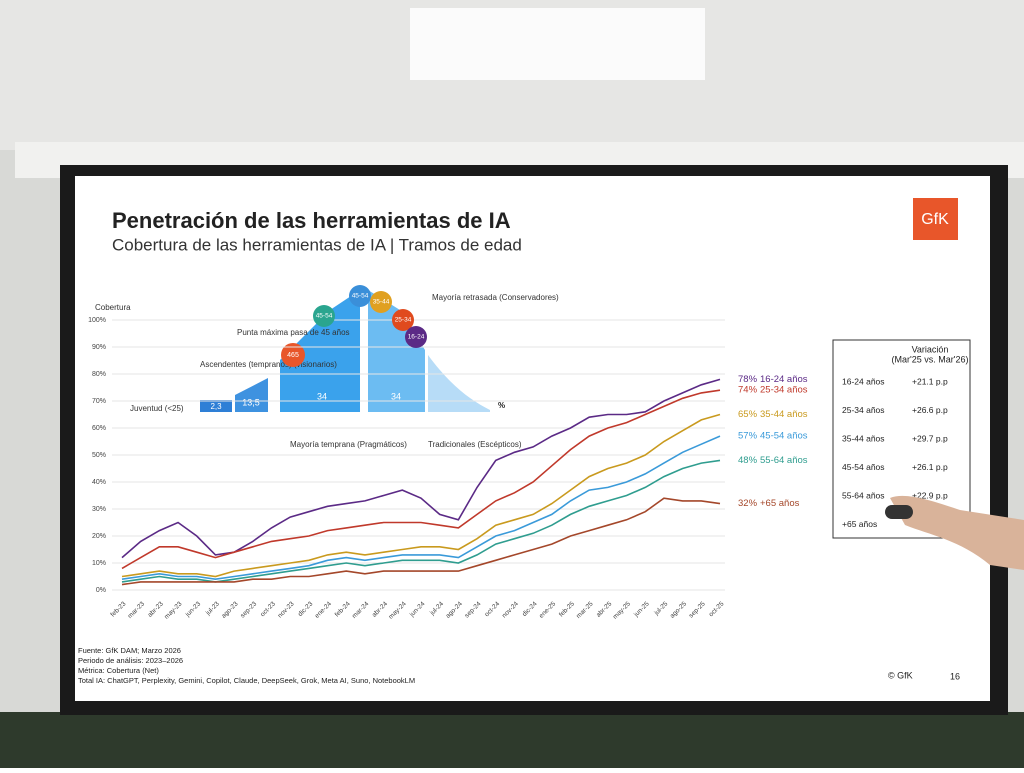 This screenshot has width=1024, height=773. What do you see at coordinates (863, 381) in the screenshot?
I see `table-label: 16-24 años` at bounding box center [863, 381].